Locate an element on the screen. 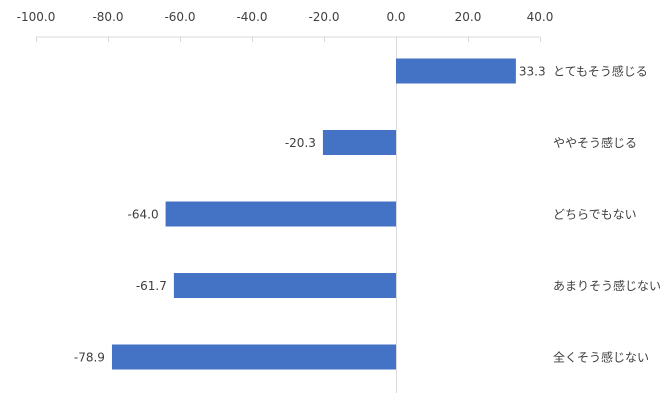 The height and width of the screenshot is (413, 670). x-tick-label: -100.0 is located at coordinates (36, 17).